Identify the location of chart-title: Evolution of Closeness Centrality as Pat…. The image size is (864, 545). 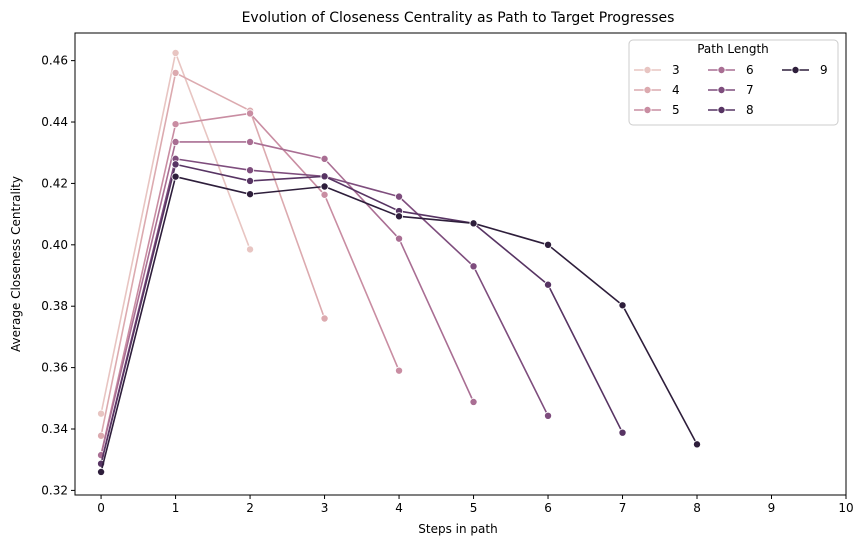
(458, 18).